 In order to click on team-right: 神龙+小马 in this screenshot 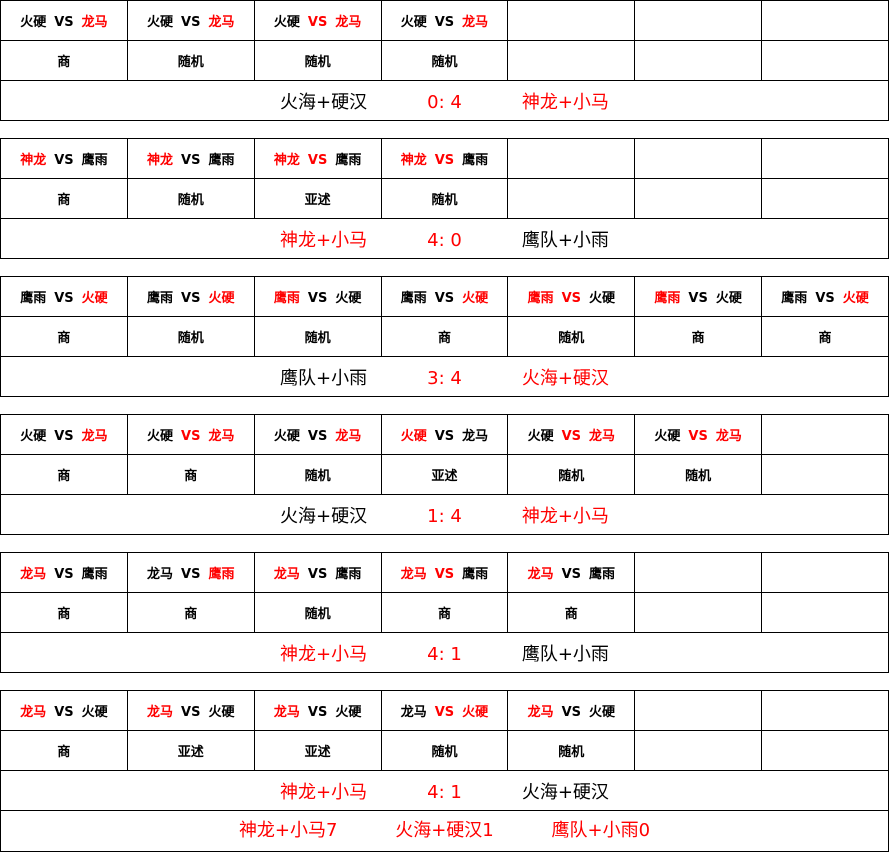, I will do `click(565, 102)`.